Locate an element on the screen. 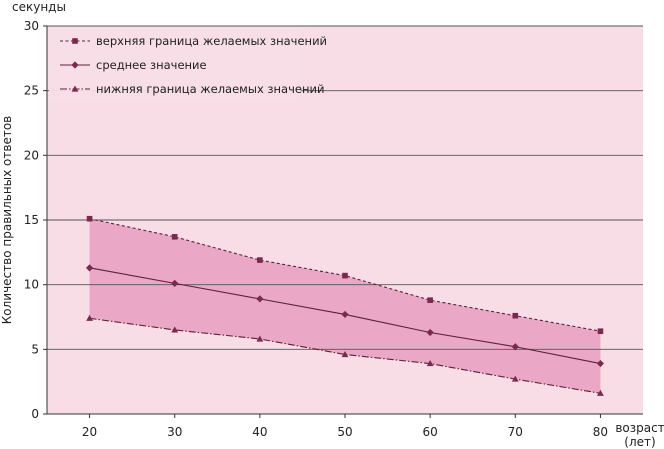 The height and width of the screenshot is (449, 664). x-tick-label: 70 is located at coordinates (515, 432).